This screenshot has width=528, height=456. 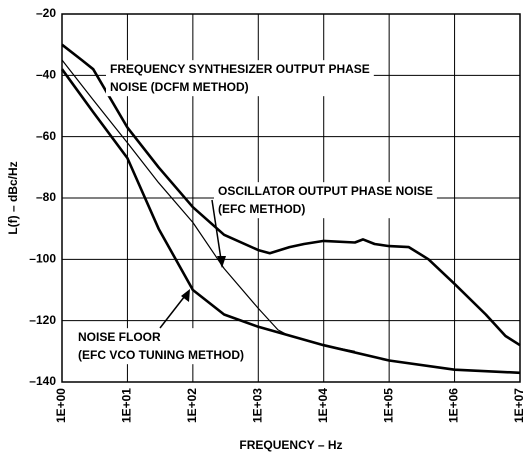 What do you see at coordinates (240, 69) in the screenshot?
I see `annotation-text: FREQUENCY SYNTHESIZER OUTPUT PHASE` at bounding box center [240, 69].